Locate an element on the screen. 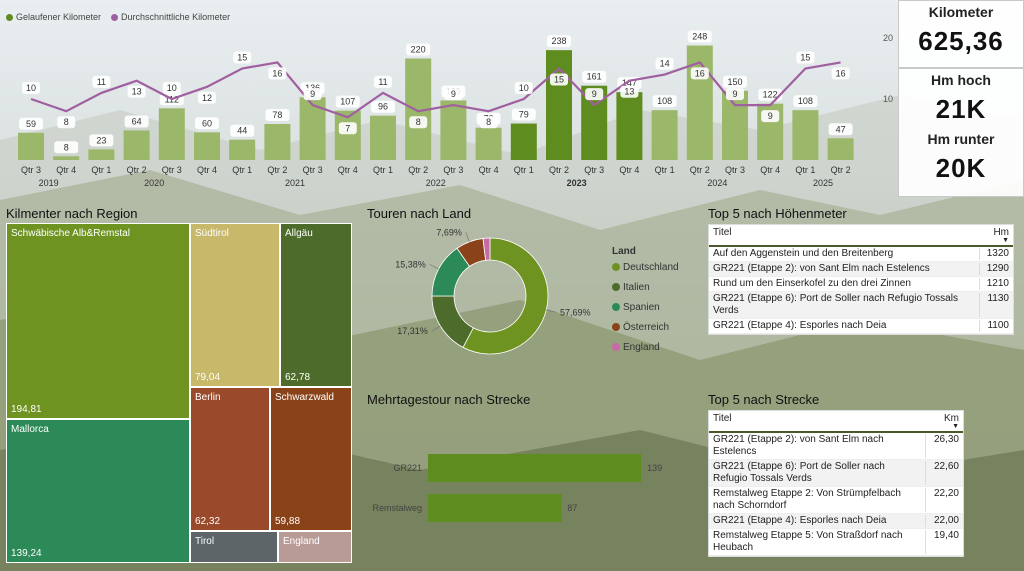  donut-slice-label: 15,38% is located at coordinates (410, 264).